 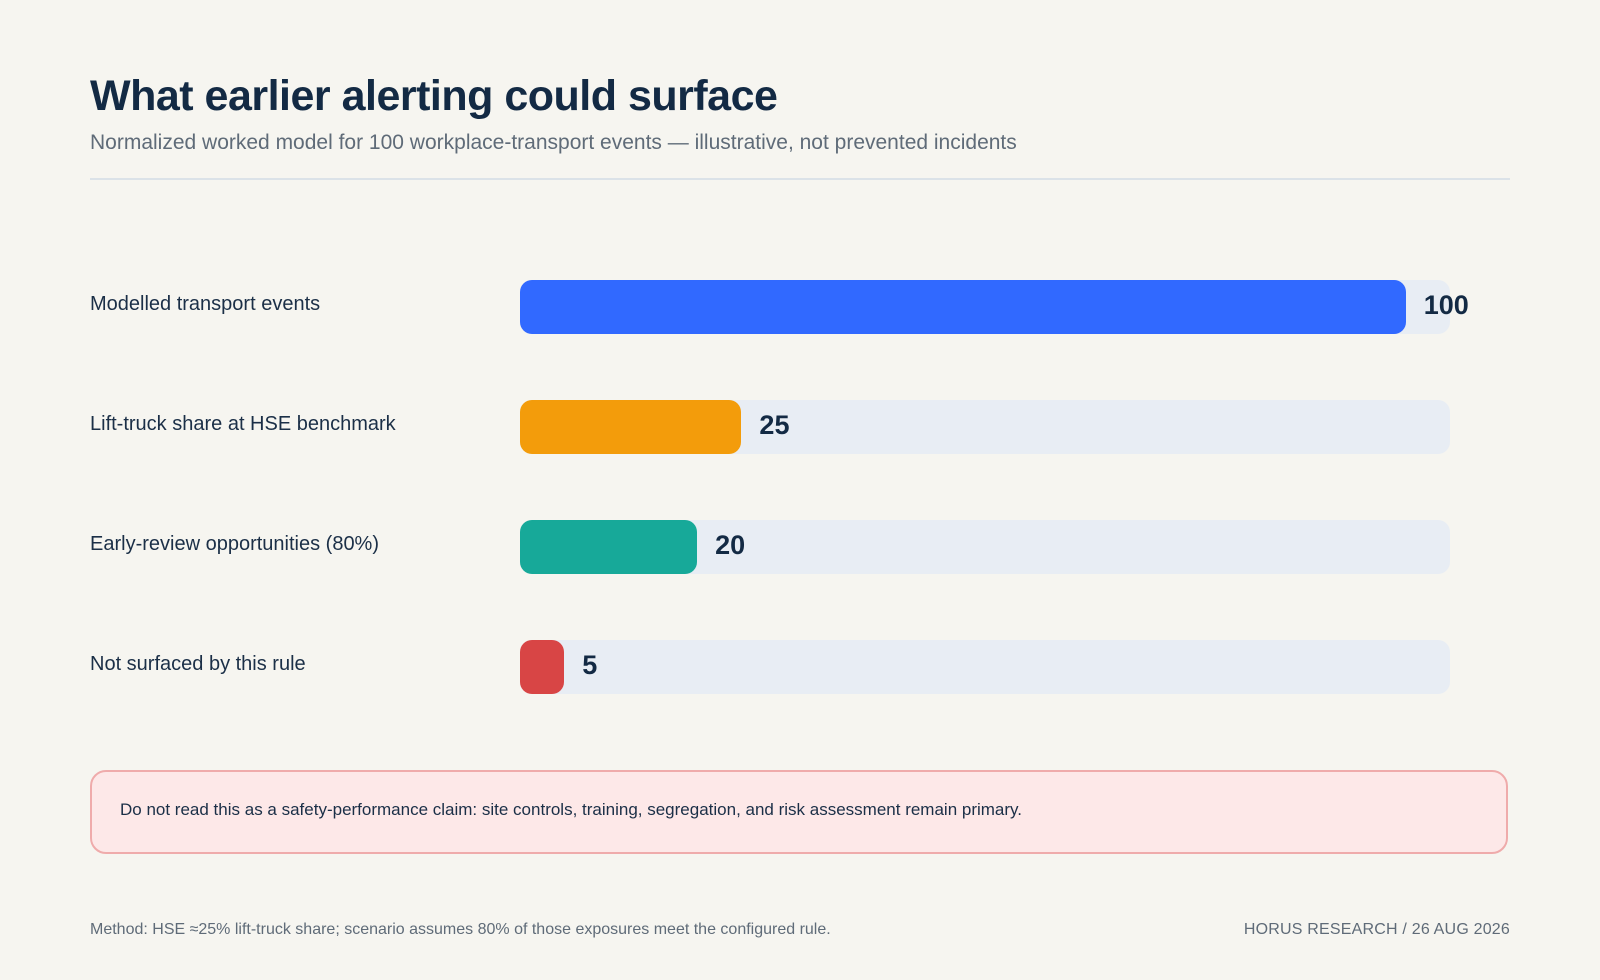 I want to click on bar-row: Modelled transport events 100, so click(x=800, y=307).